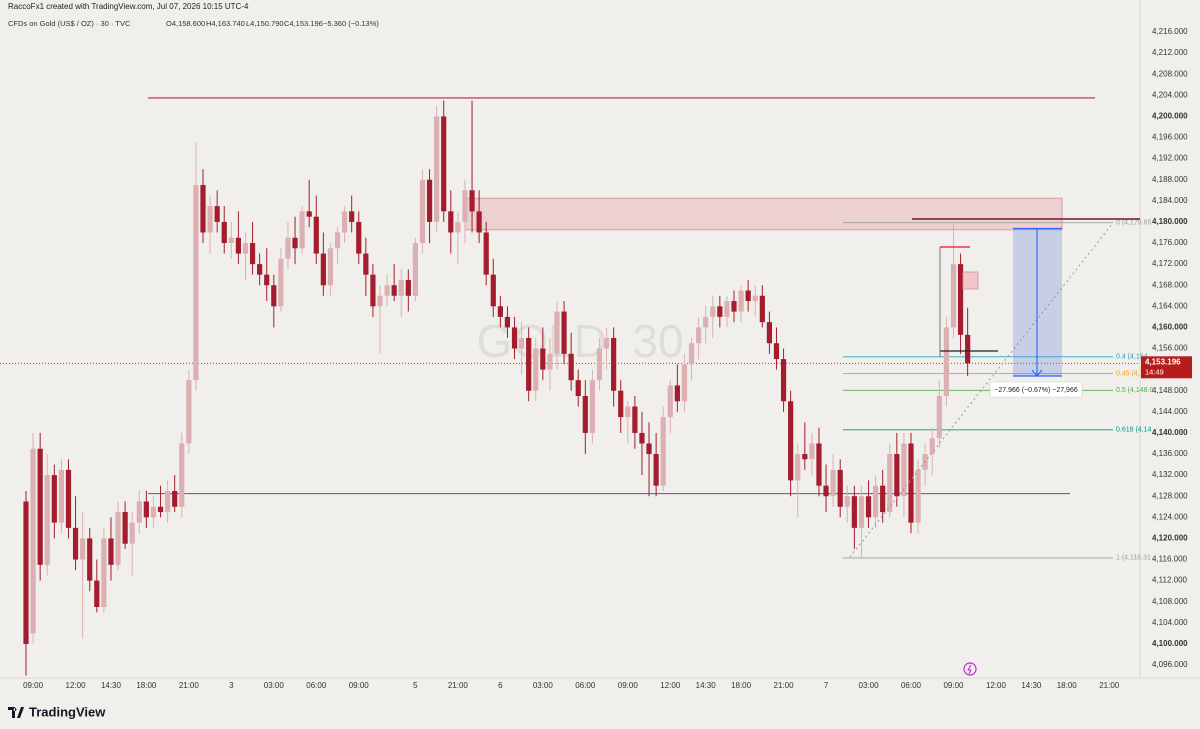 Image resolution: width=1200 pixels, height=729 pixels. I want to click on ohlc-open: O4,158.600, so click(185, 23).